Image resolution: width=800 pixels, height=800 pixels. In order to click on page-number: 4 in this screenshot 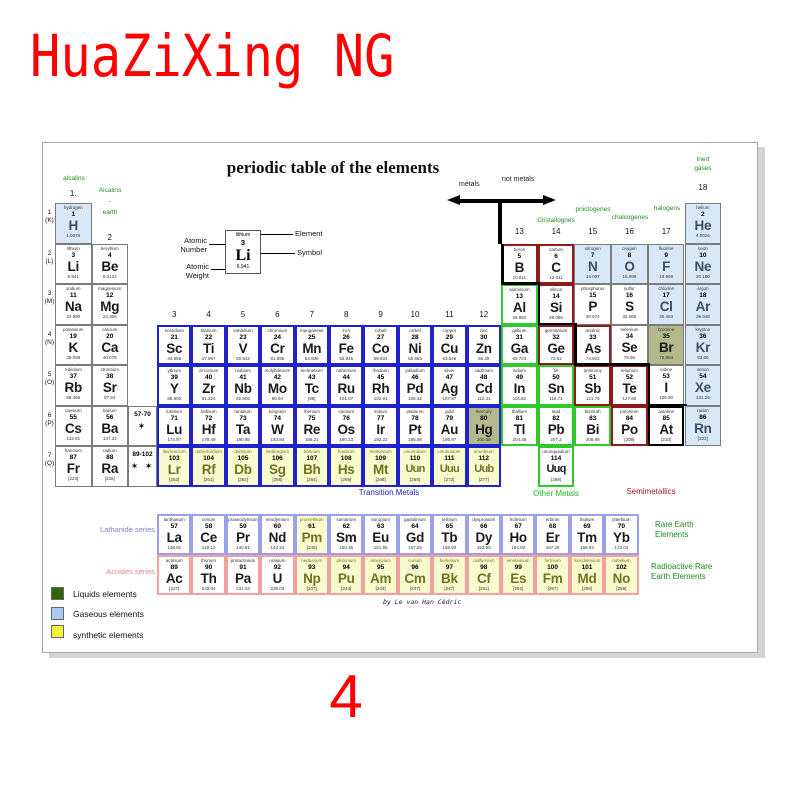, I will do `click(346, 696)`.